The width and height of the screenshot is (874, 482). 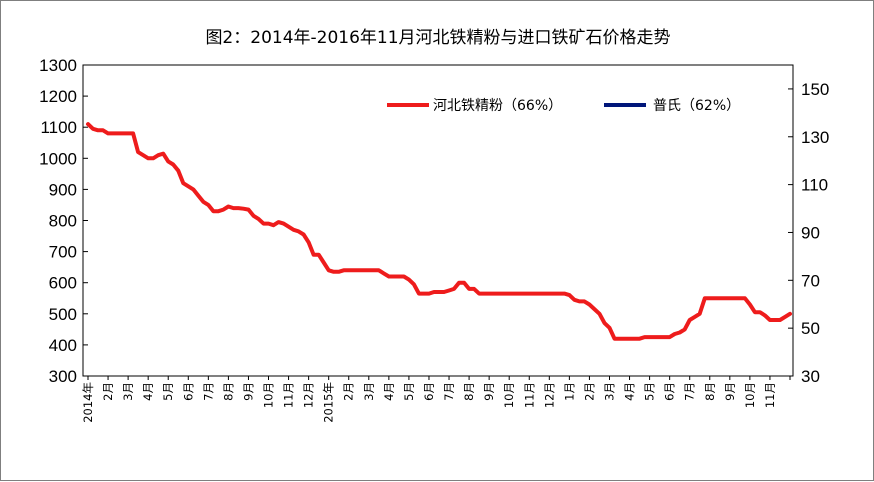 I want to click on x-tick-label: 2014年, so click(x=88, y=402).